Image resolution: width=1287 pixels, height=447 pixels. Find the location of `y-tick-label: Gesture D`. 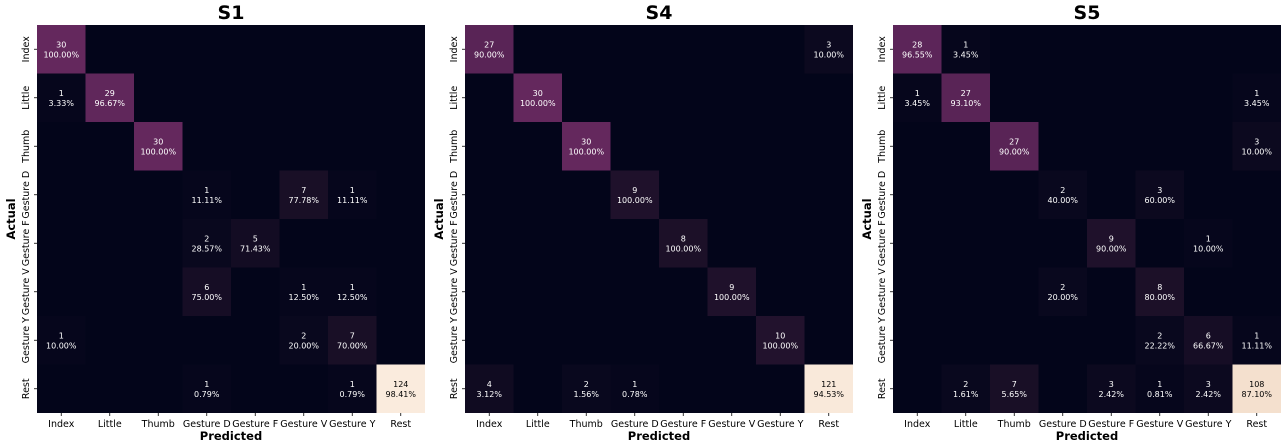

y-tick-label: Gesture D is located at coordinates (454, 195).